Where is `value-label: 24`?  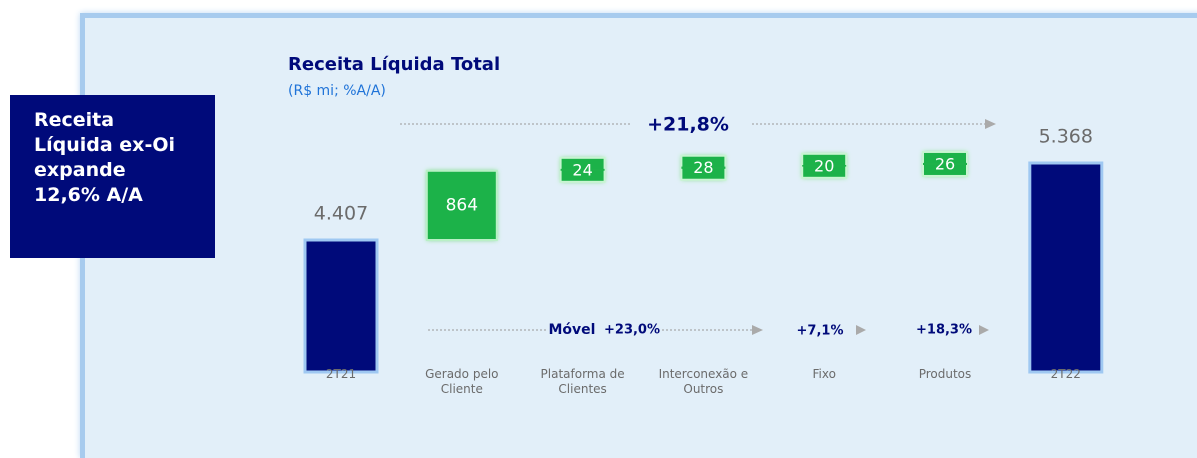 value-label: 24 is located at coordinates (582, 169).